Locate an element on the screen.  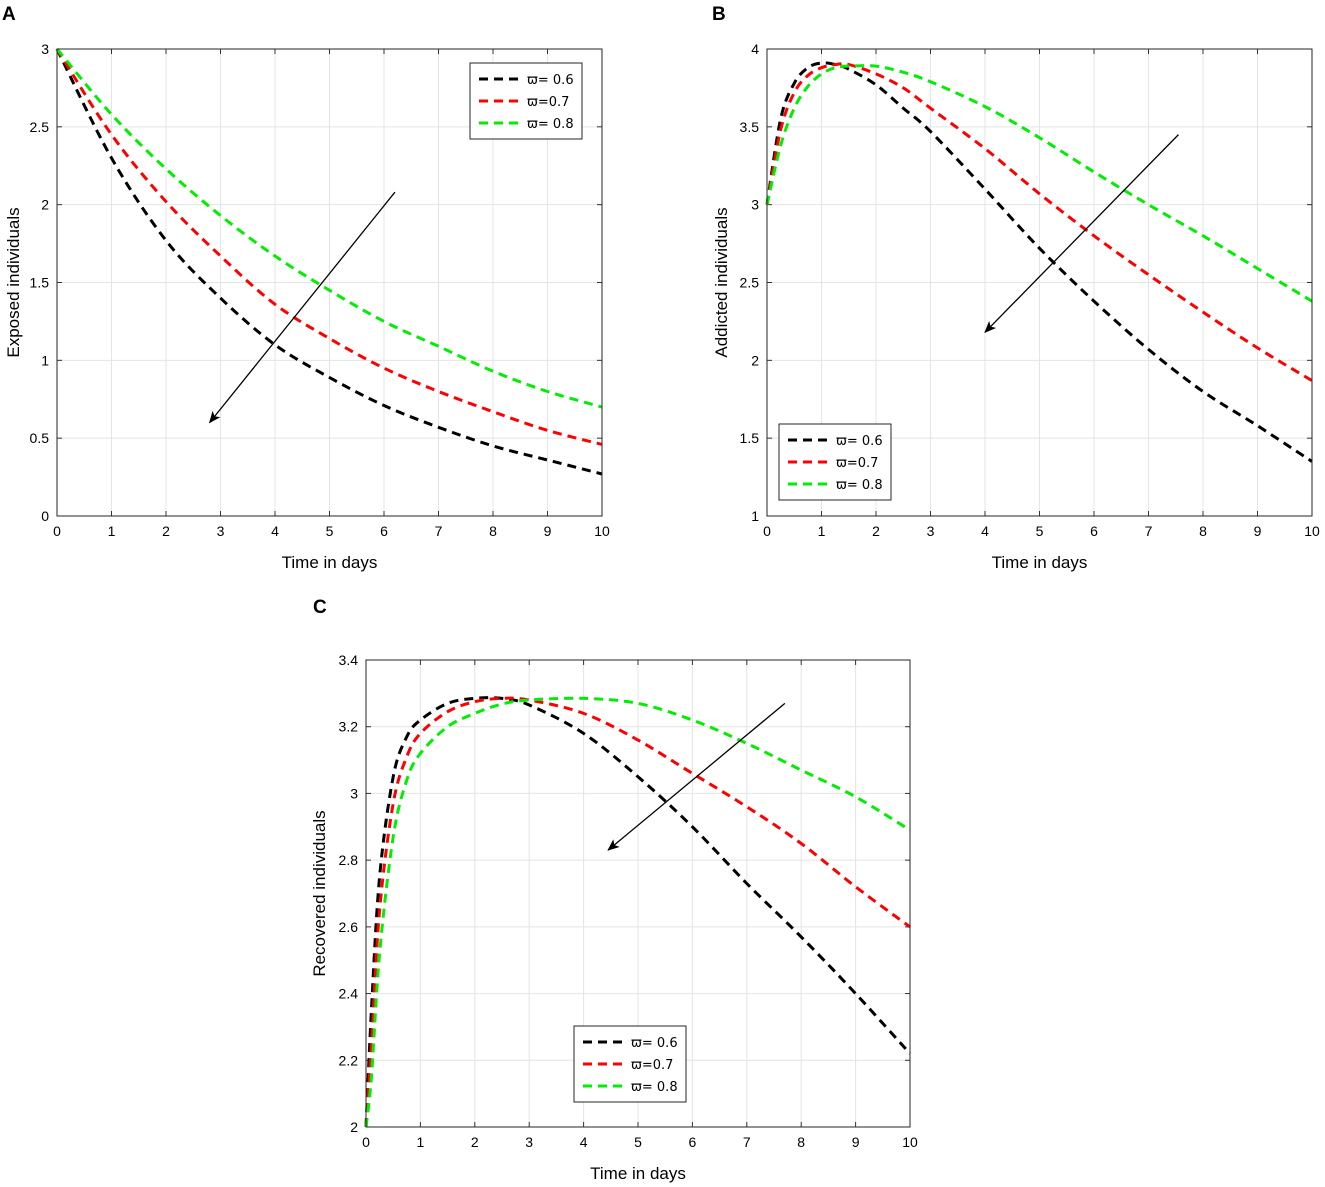
y-tick-label: 0 is located at coordinates (45, 516).